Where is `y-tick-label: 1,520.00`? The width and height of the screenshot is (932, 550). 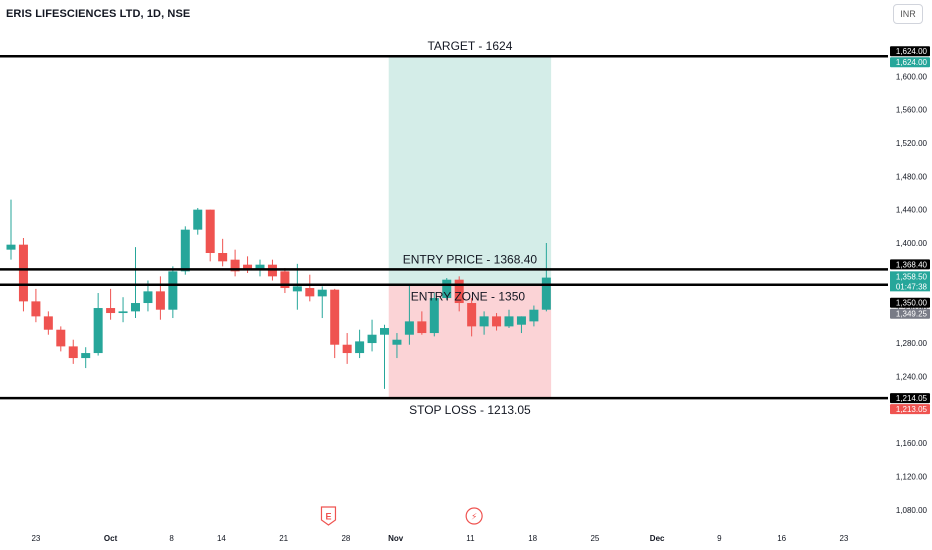 y-tick-label: 1,520.00 is located at coordinates (912, 143).